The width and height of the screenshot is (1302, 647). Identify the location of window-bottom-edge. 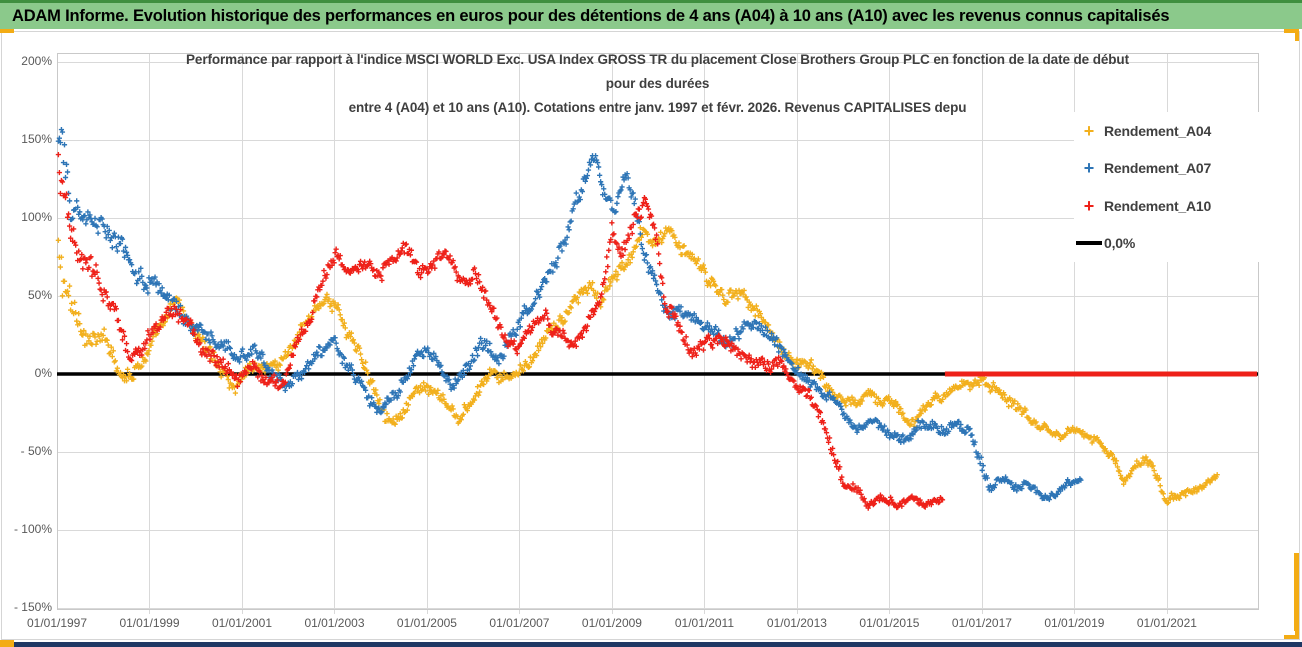
(651, 644).